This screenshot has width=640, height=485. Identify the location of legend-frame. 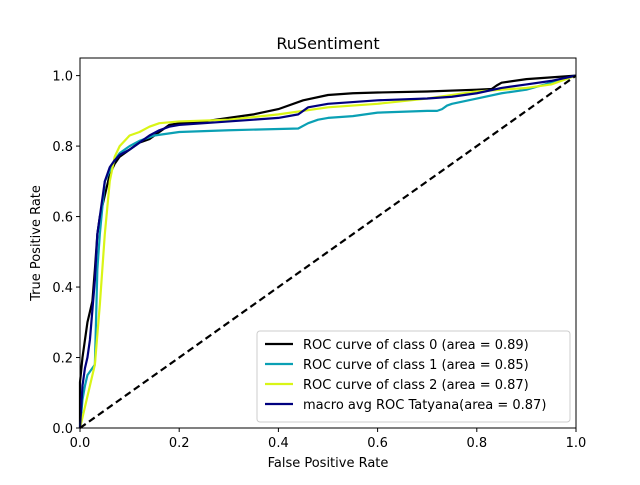
(413, 376).